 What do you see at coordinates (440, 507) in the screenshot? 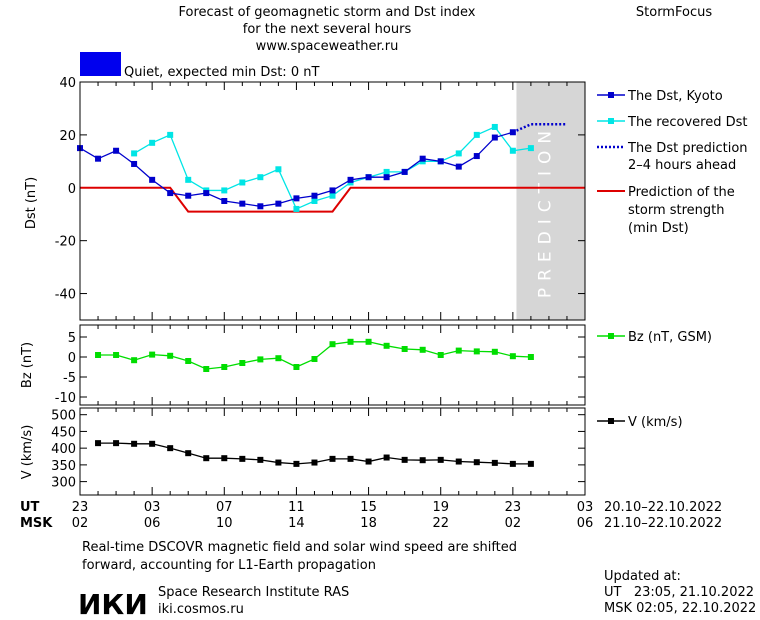
I see `ut-tick-label: 19` at bounding box center [440, 507].